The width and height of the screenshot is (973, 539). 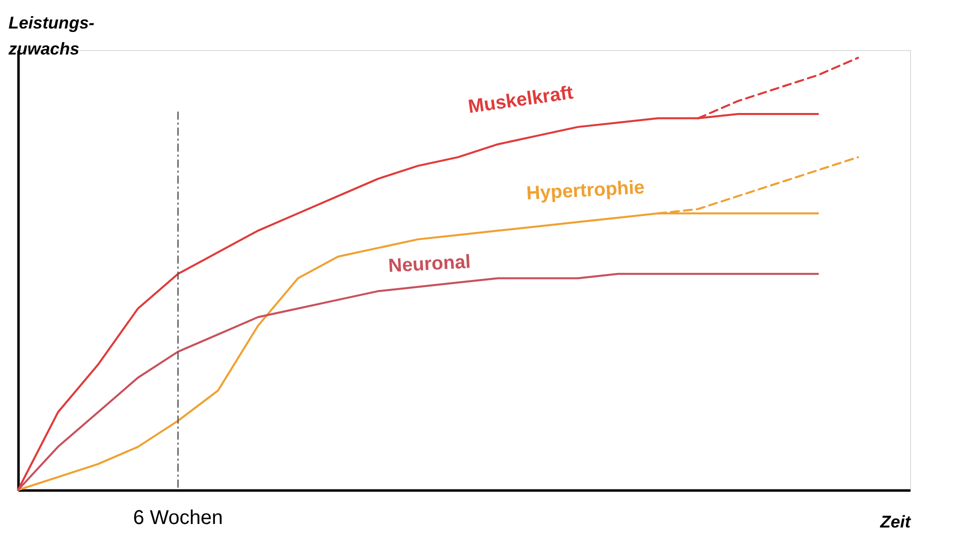 I want to click on y-axis-title: Leistungs-zuwachs, so click(x=51, y=36).